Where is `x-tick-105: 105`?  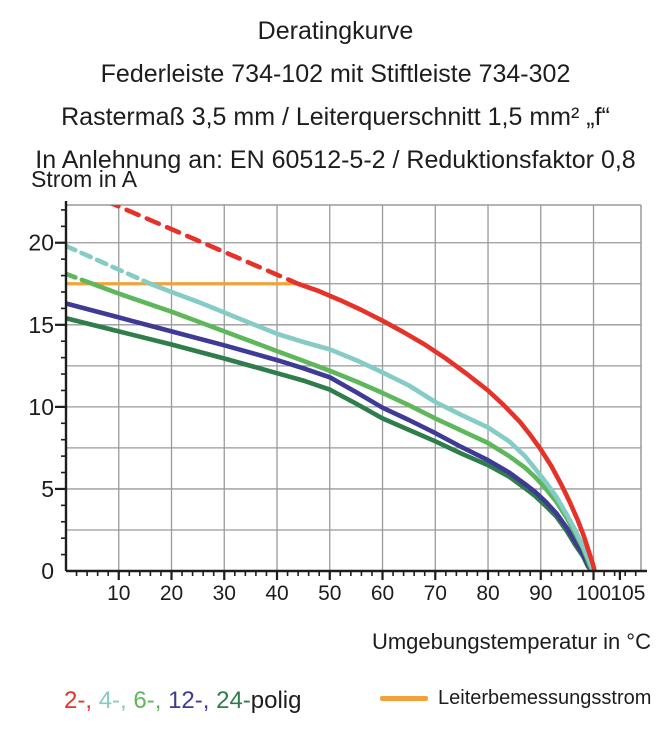 x-tick-105: 105 is located at coordinates (627, 593).